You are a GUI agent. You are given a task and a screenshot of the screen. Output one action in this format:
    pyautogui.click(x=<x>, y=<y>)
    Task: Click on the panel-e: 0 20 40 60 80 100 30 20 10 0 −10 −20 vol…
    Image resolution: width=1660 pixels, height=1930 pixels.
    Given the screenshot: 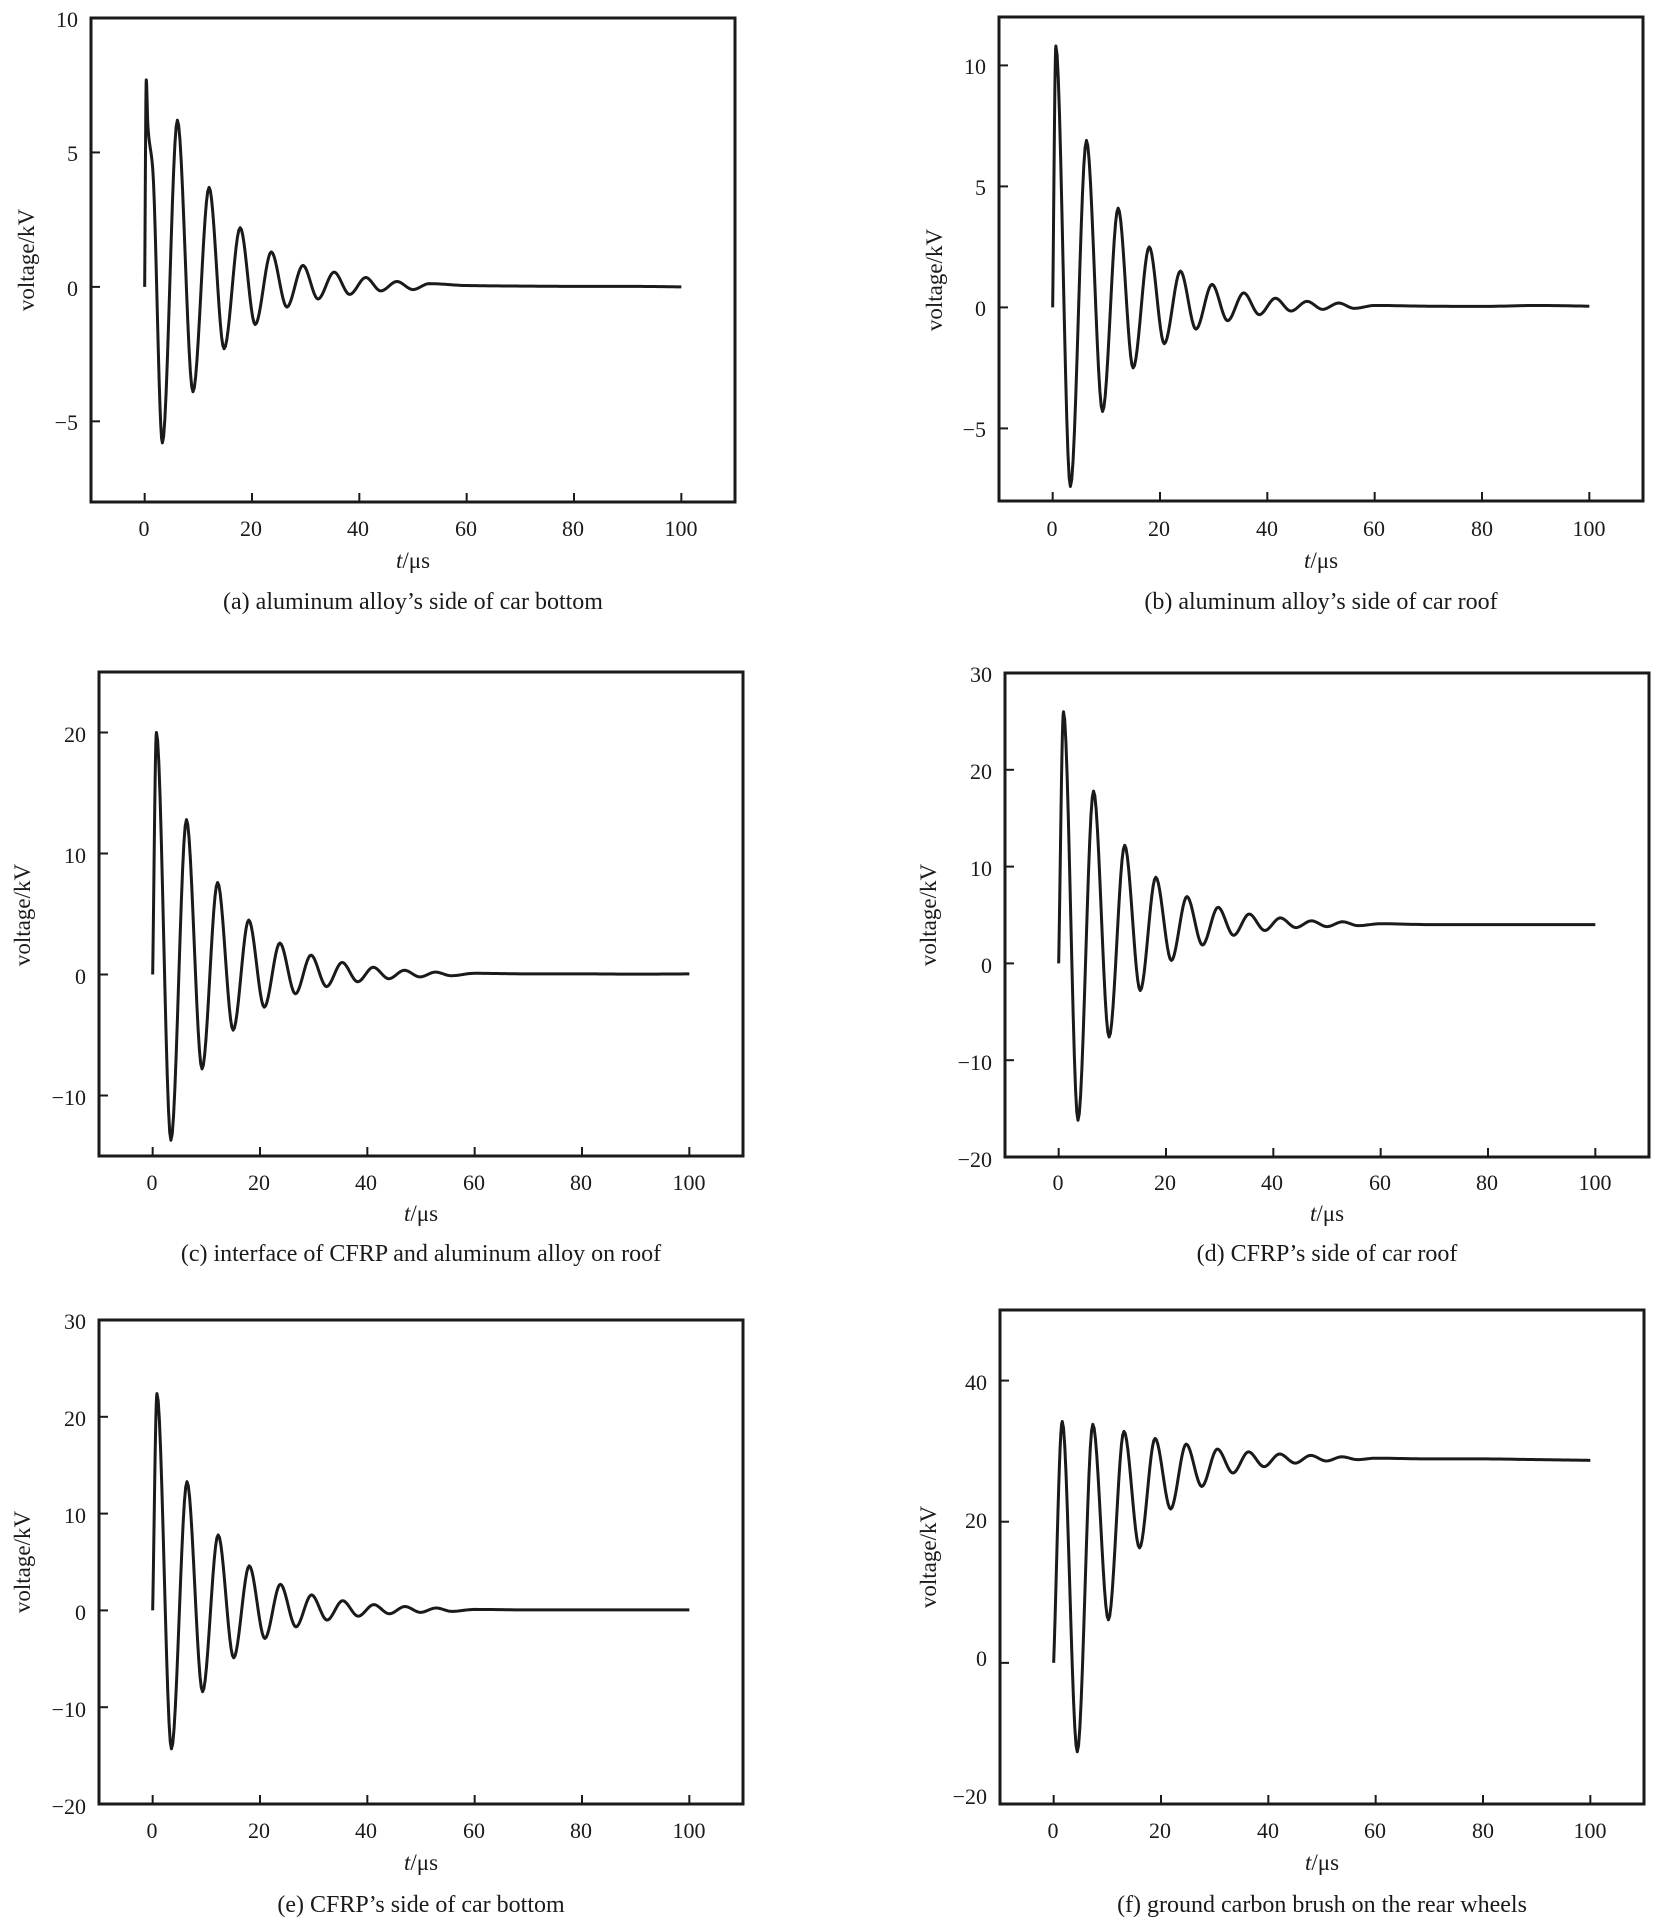 What is the action you would take?
    pyautogui.click(x=377, y=1613)
    